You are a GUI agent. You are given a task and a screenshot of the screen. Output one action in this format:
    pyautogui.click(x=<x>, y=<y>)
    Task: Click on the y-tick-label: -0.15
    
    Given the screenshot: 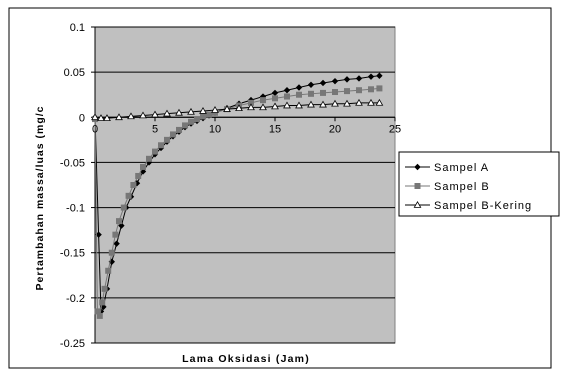 What is the action you would take?
    pyautogui.click(x=72, y=254)
    